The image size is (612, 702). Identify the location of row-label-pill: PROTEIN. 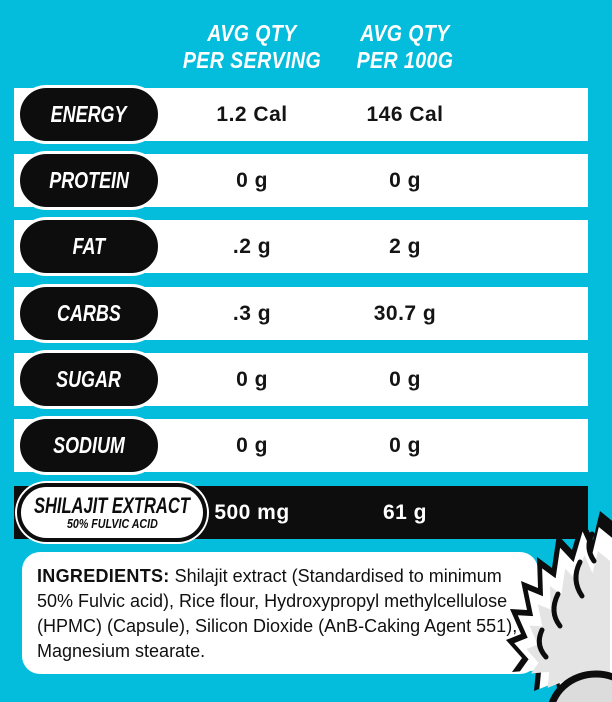
(89, 180).